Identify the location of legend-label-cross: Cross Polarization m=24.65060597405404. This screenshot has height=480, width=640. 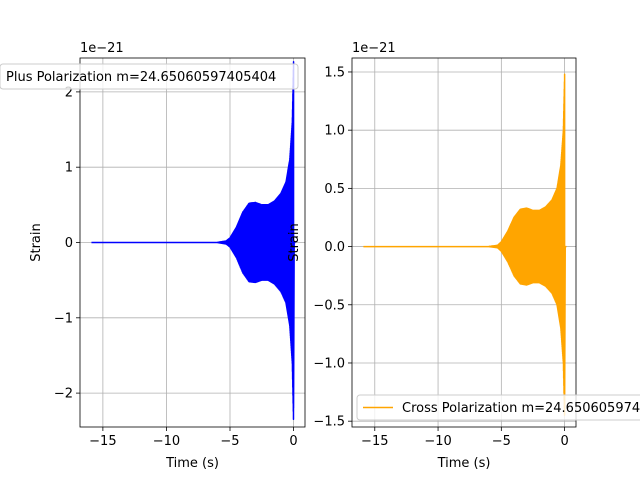
(521, 408).